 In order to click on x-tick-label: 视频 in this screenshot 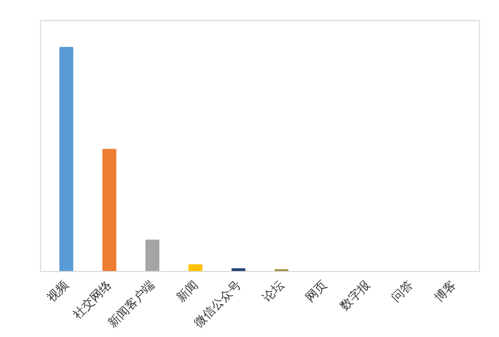, I will do `click(58, 291)`.